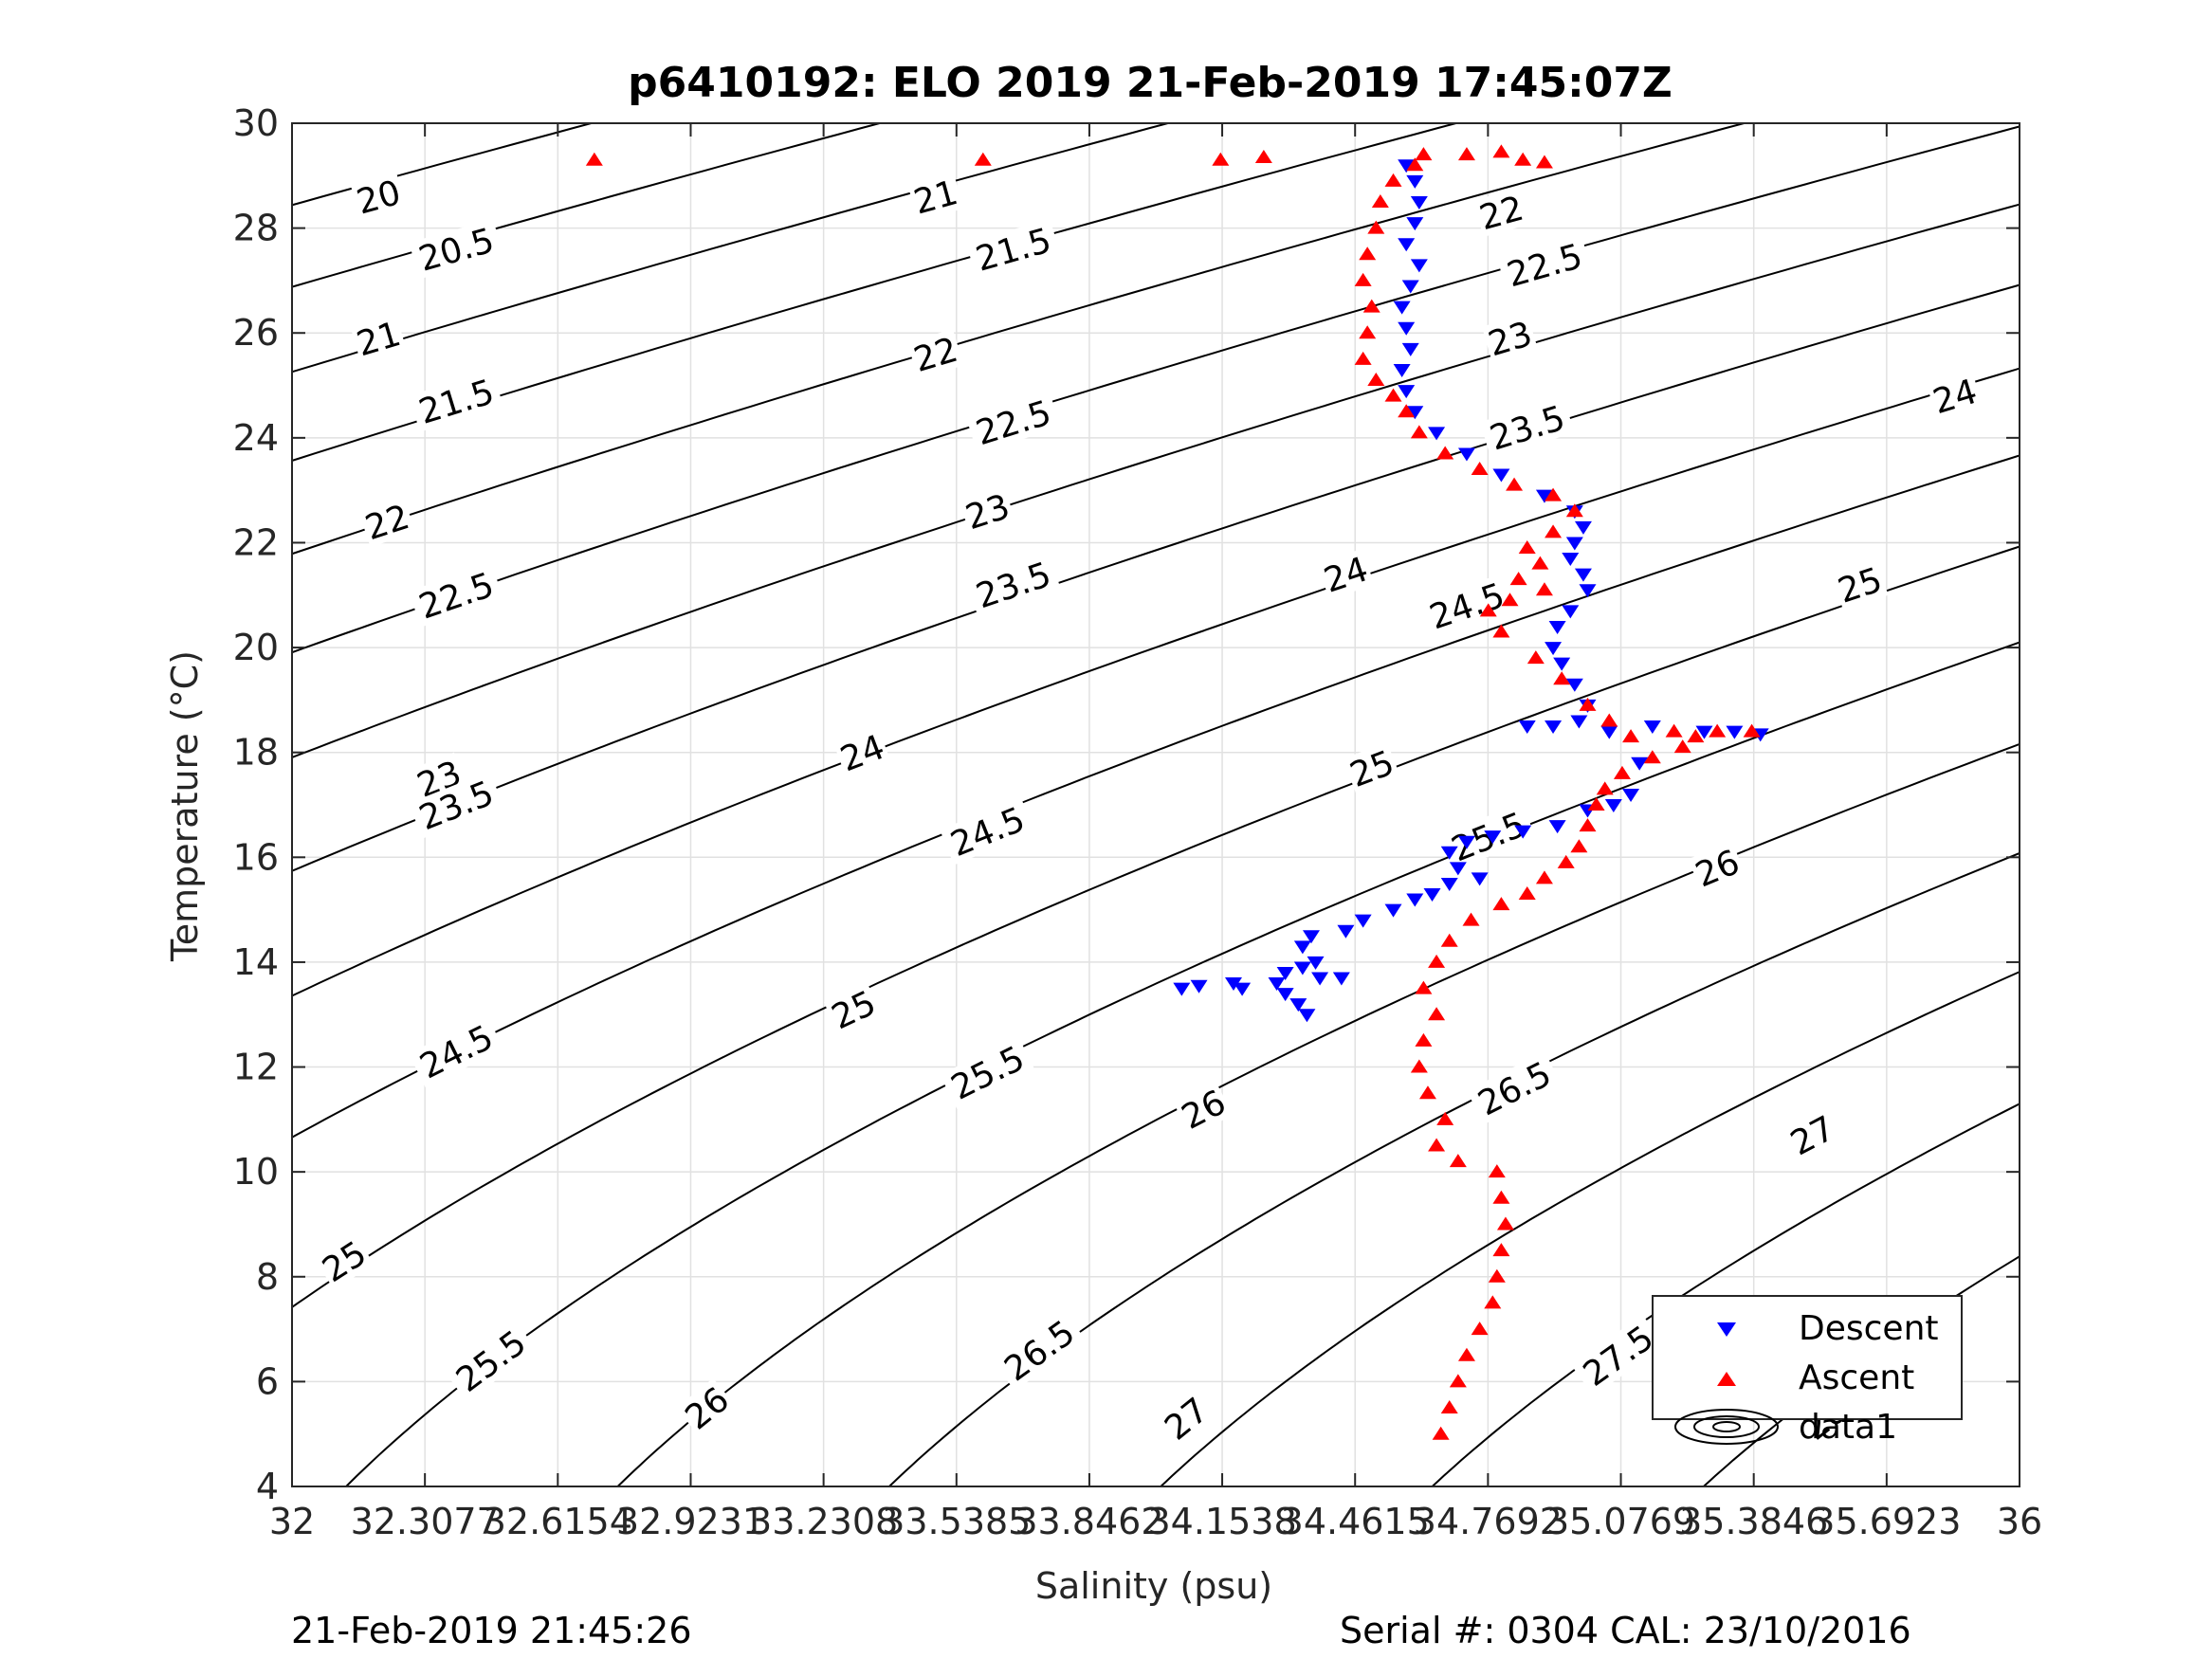 The image size is (2212, 1659). I want to click on x-tick-label: 35.0769, so click(1620, 1521).